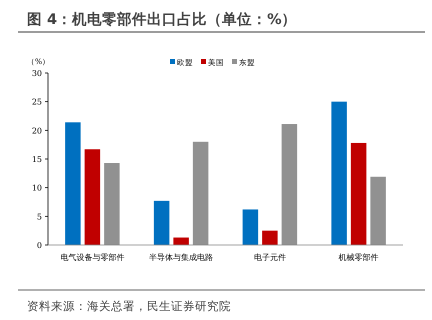  Describe the element at coordinates (39, 245) in the screenshot. I see `y-tick-label: 0` at that location.